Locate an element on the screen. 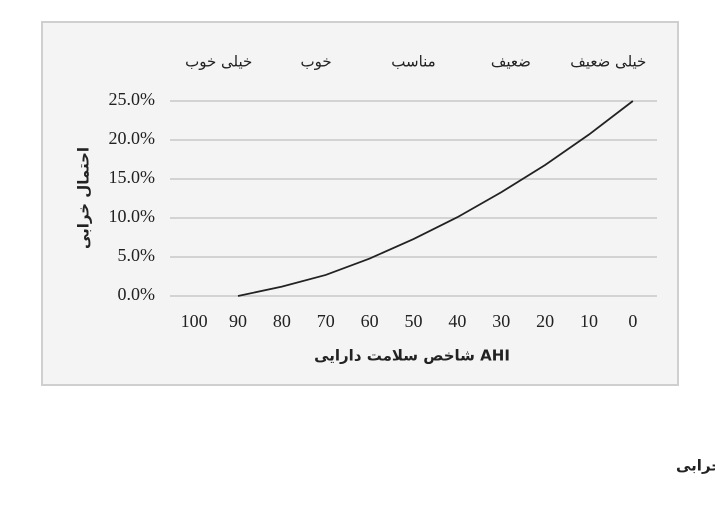  x-tick-label: 60 is located at coordinates (370, 321).